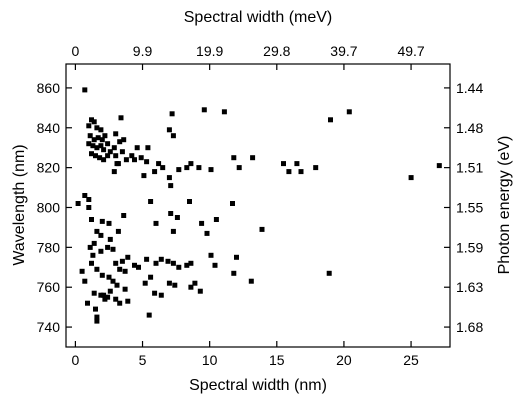  I want to click on x-tick-label: 20, so click(344, 360).